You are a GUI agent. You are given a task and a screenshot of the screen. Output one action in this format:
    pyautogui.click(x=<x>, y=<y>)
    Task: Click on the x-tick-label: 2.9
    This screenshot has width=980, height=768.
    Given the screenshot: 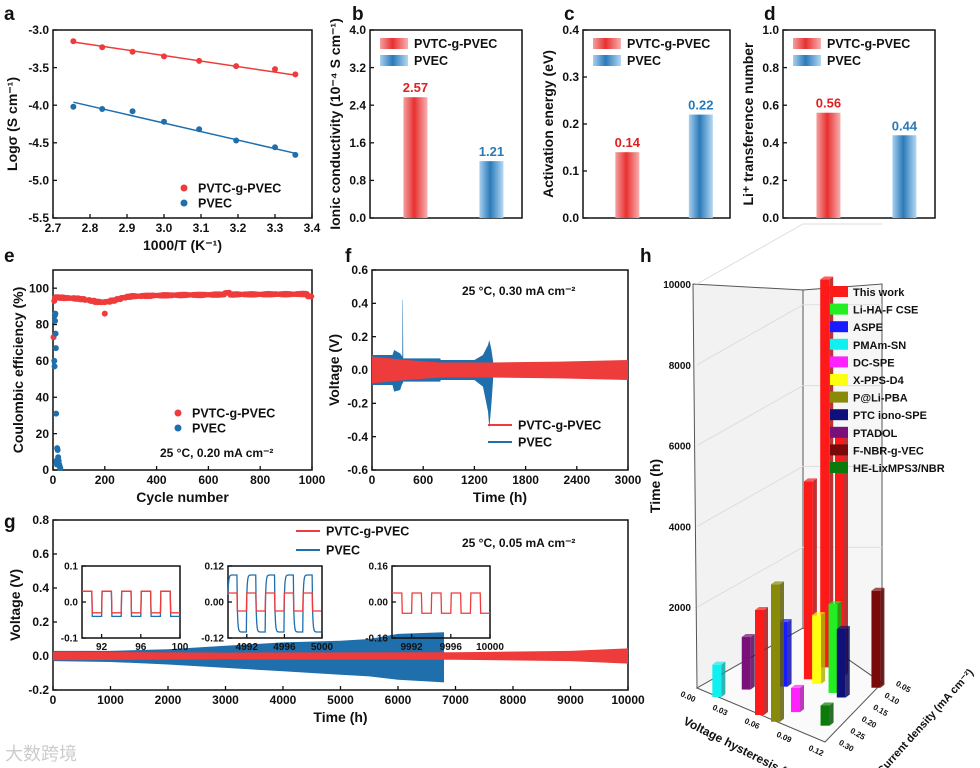 What is the action you would take?
    pyautogui.click(x=127, y=228)
    